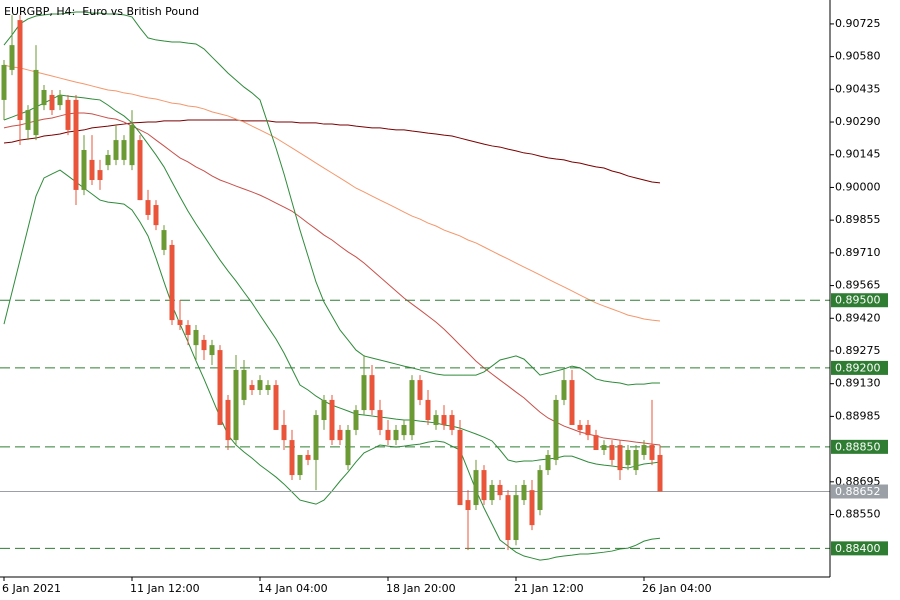  What do you see at coordinates (858, 548) in the screenshot?
I see `level-label: 0.88400` at bounding box center [858, 548].